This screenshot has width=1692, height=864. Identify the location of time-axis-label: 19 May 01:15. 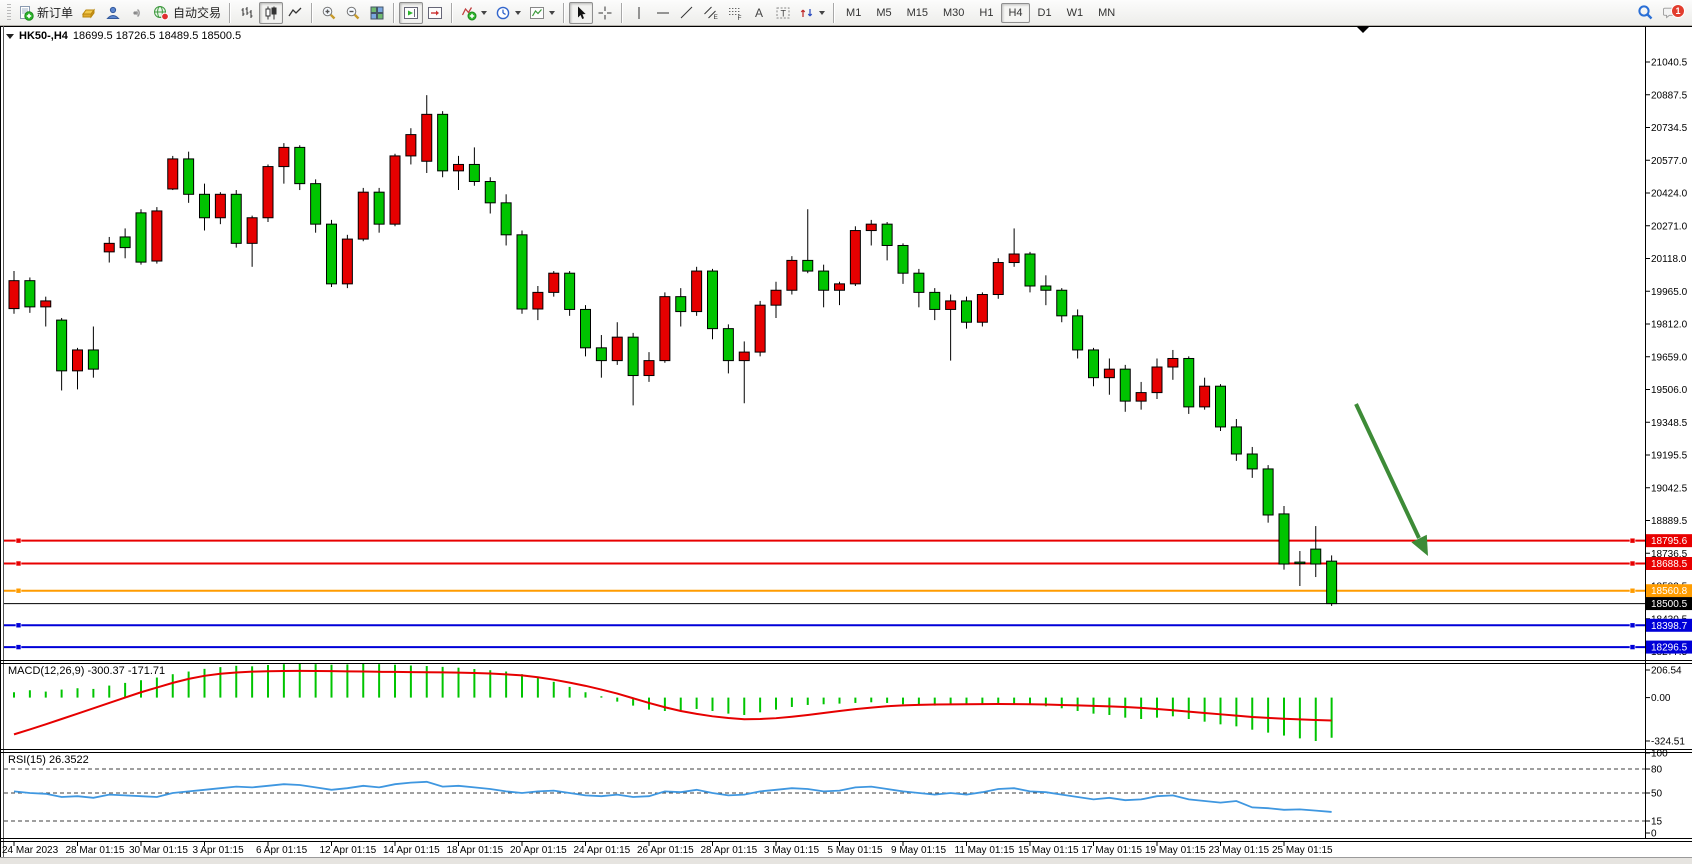
(1175, 850).